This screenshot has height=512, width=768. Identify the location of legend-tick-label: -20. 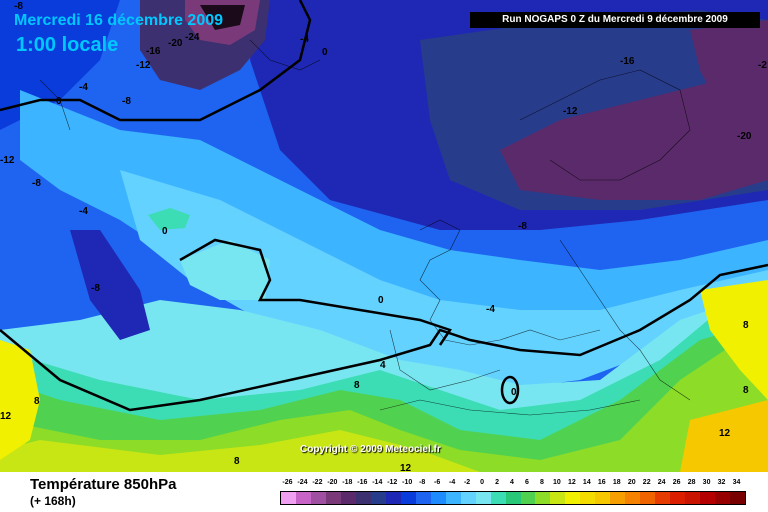
(332, 482).